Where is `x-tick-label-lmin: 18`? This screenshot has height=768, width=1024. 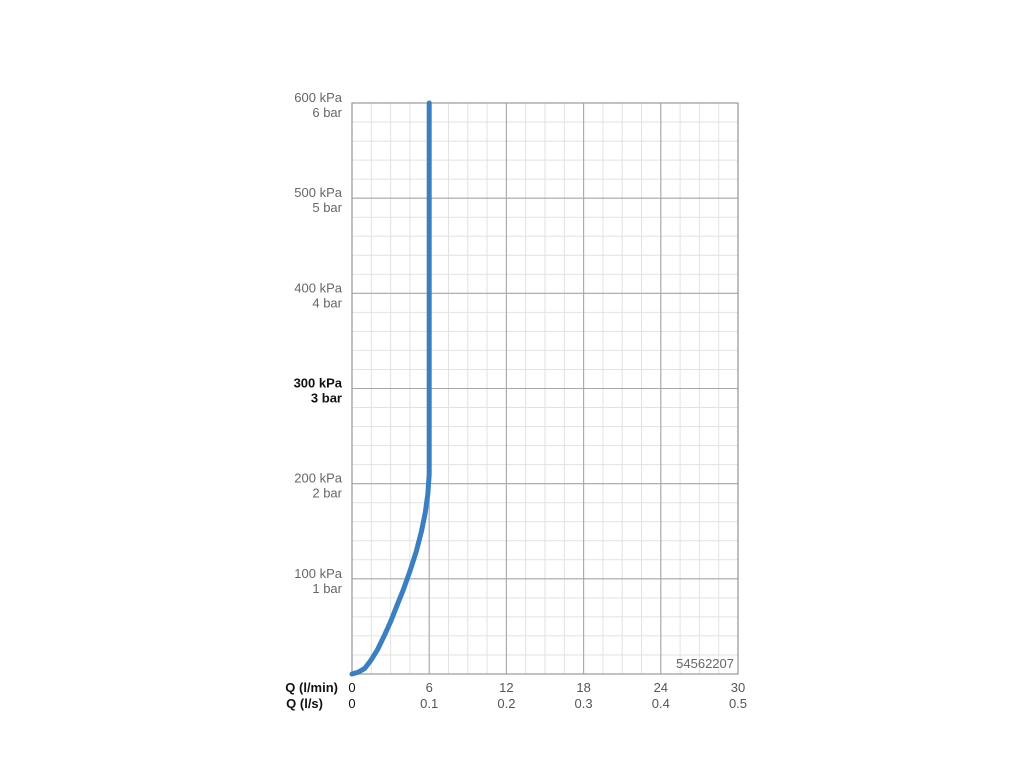 x-tick-label-lmin: 18 is located at coordinates (583, 687).